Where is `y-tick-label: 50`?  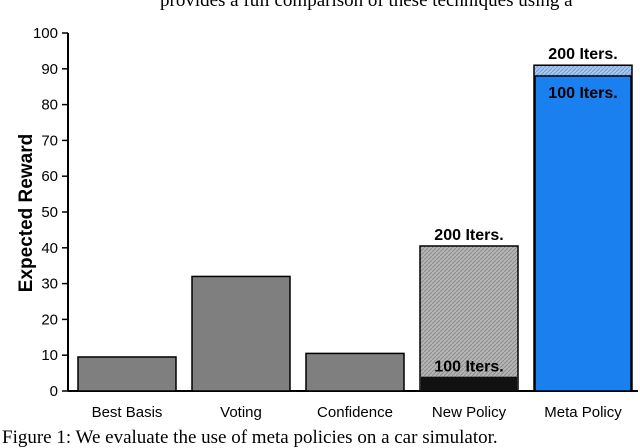 y-tick-label: 50 is located at coordinates (49, 212).